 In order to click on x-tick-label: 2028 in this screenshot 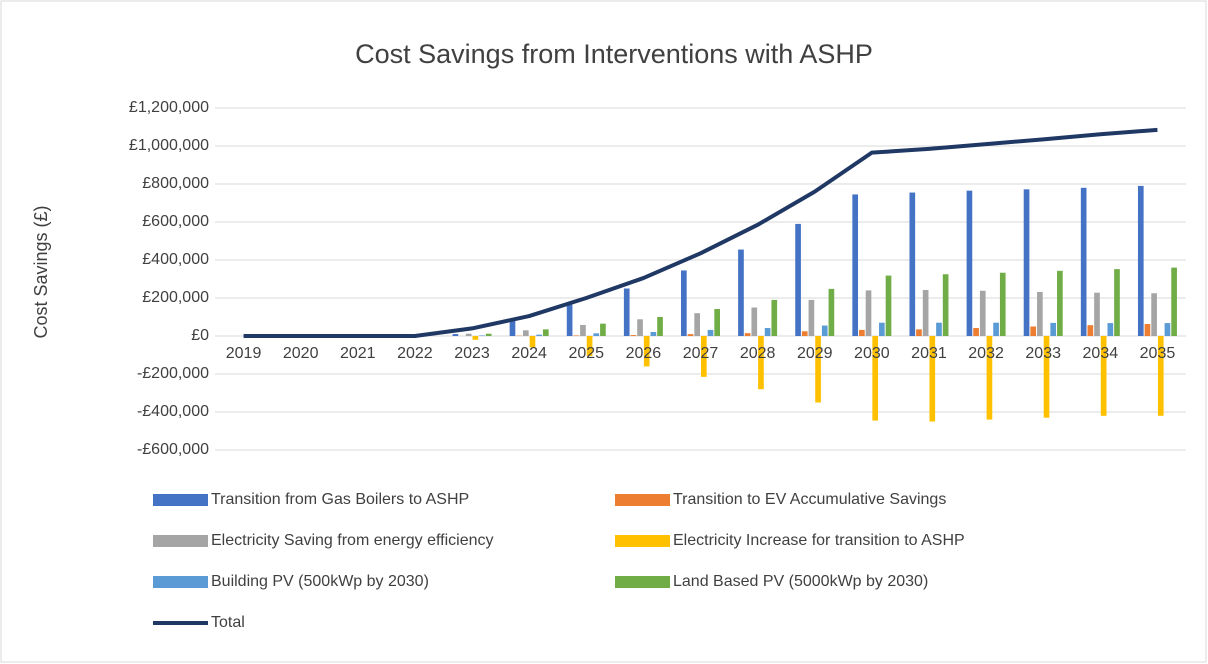, I will do `click(758, 353)`.